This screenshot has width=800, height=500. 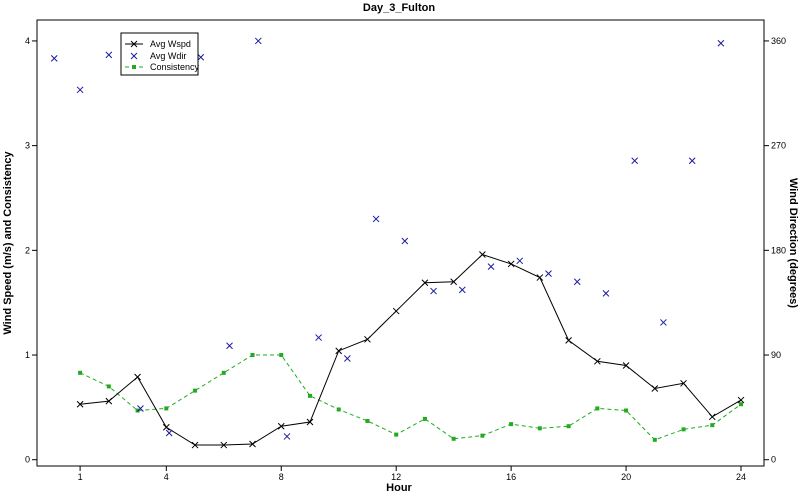 What do you see at coordinates (168, 56) in the screenshot?
I see `legend-wdir-label: Avg Wdir` at bounding box center [168, 56].